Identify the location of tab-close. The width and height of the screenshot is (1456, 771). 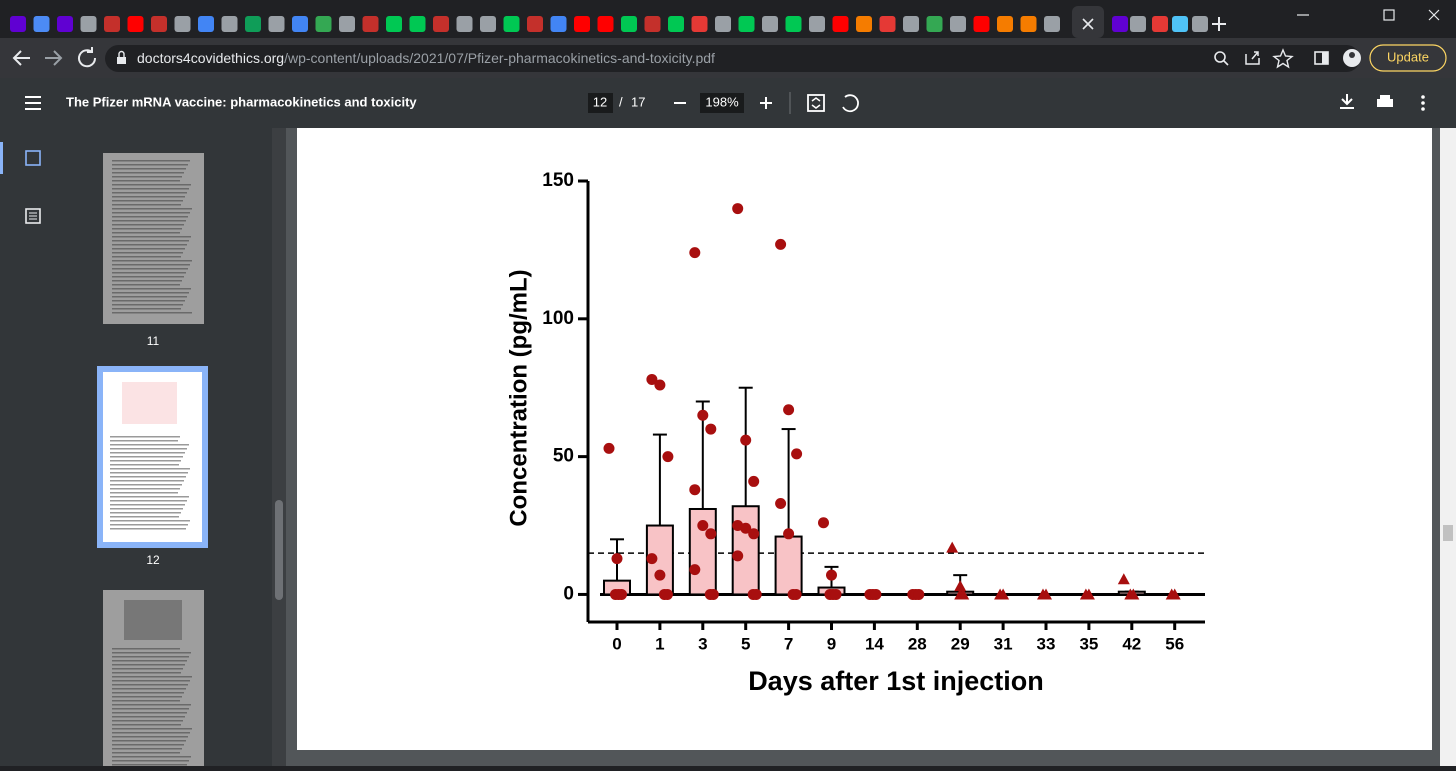
(1088, 24).